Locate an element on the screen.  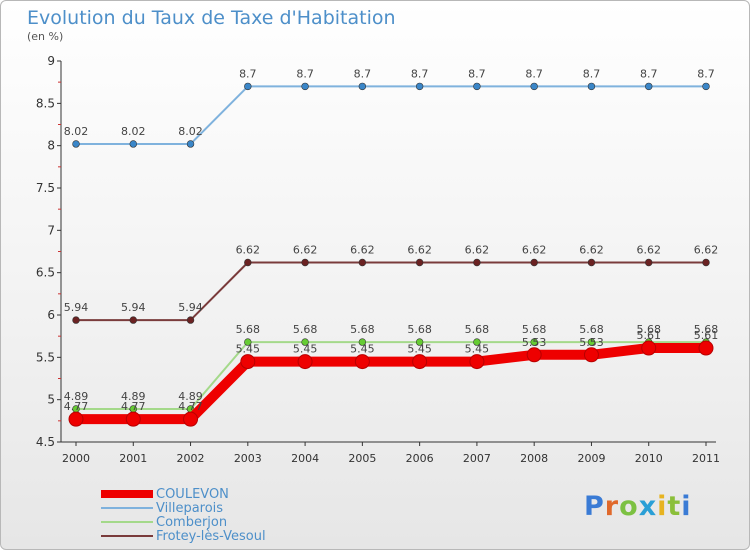
y-tick-label: 9 is located at coordinates (51, 61).